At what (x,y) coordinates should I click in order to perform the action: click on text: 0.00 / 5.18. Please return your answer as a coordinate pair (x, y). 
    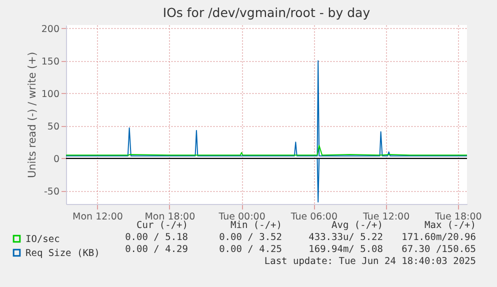
    Looking at the image, I should click on (156, 237).